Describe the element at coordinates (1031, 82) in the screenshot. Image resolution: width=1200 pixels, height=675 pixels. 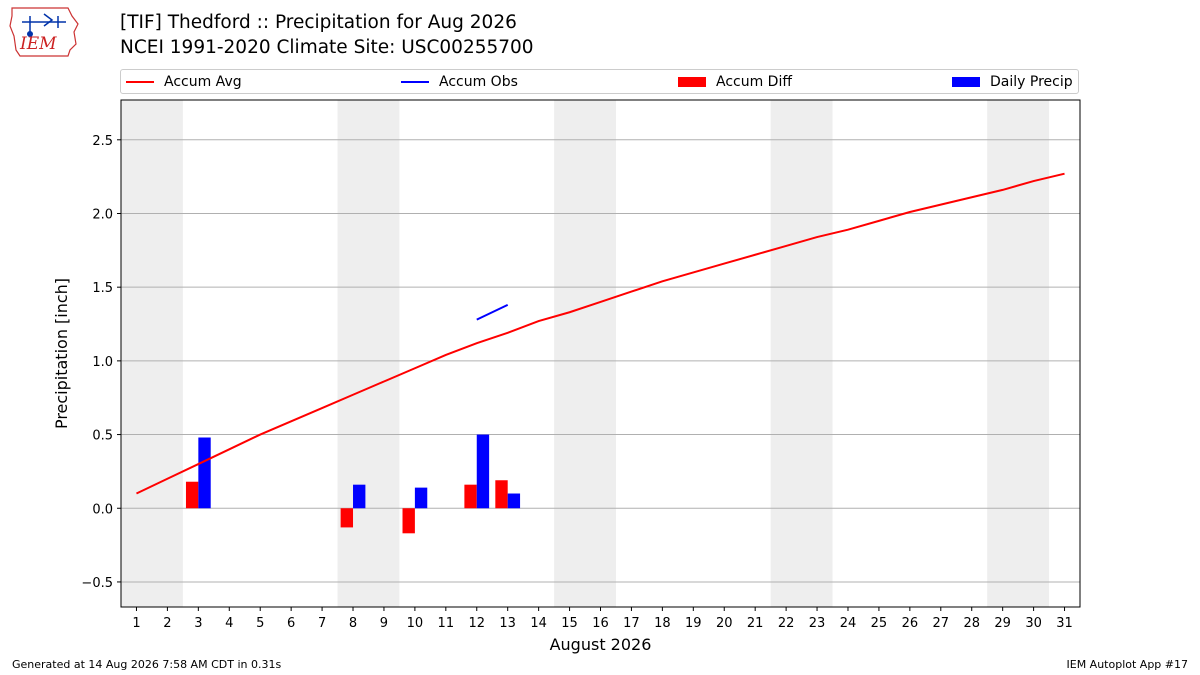
I see `legend-label: Daily Precip` at that location.